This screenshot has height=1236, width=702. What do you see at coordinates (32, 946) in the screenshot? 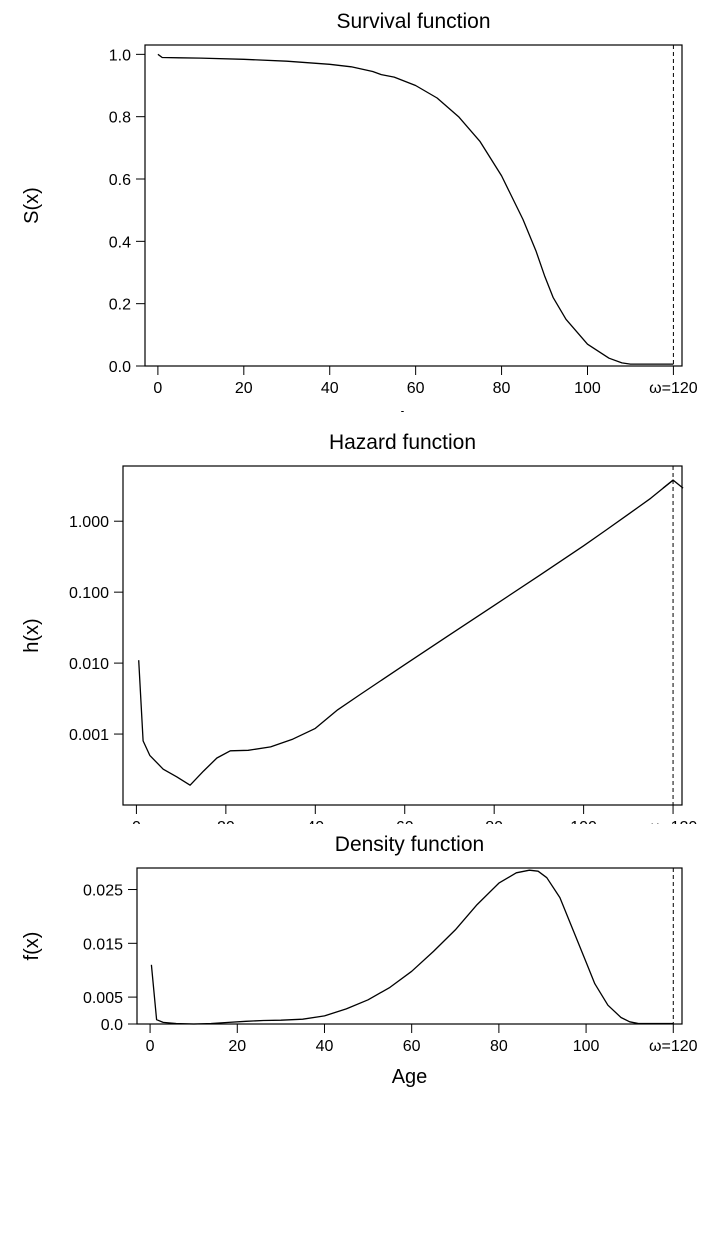
I see `density-y-axis-label: f(x)` at bounding box center [32, 946].